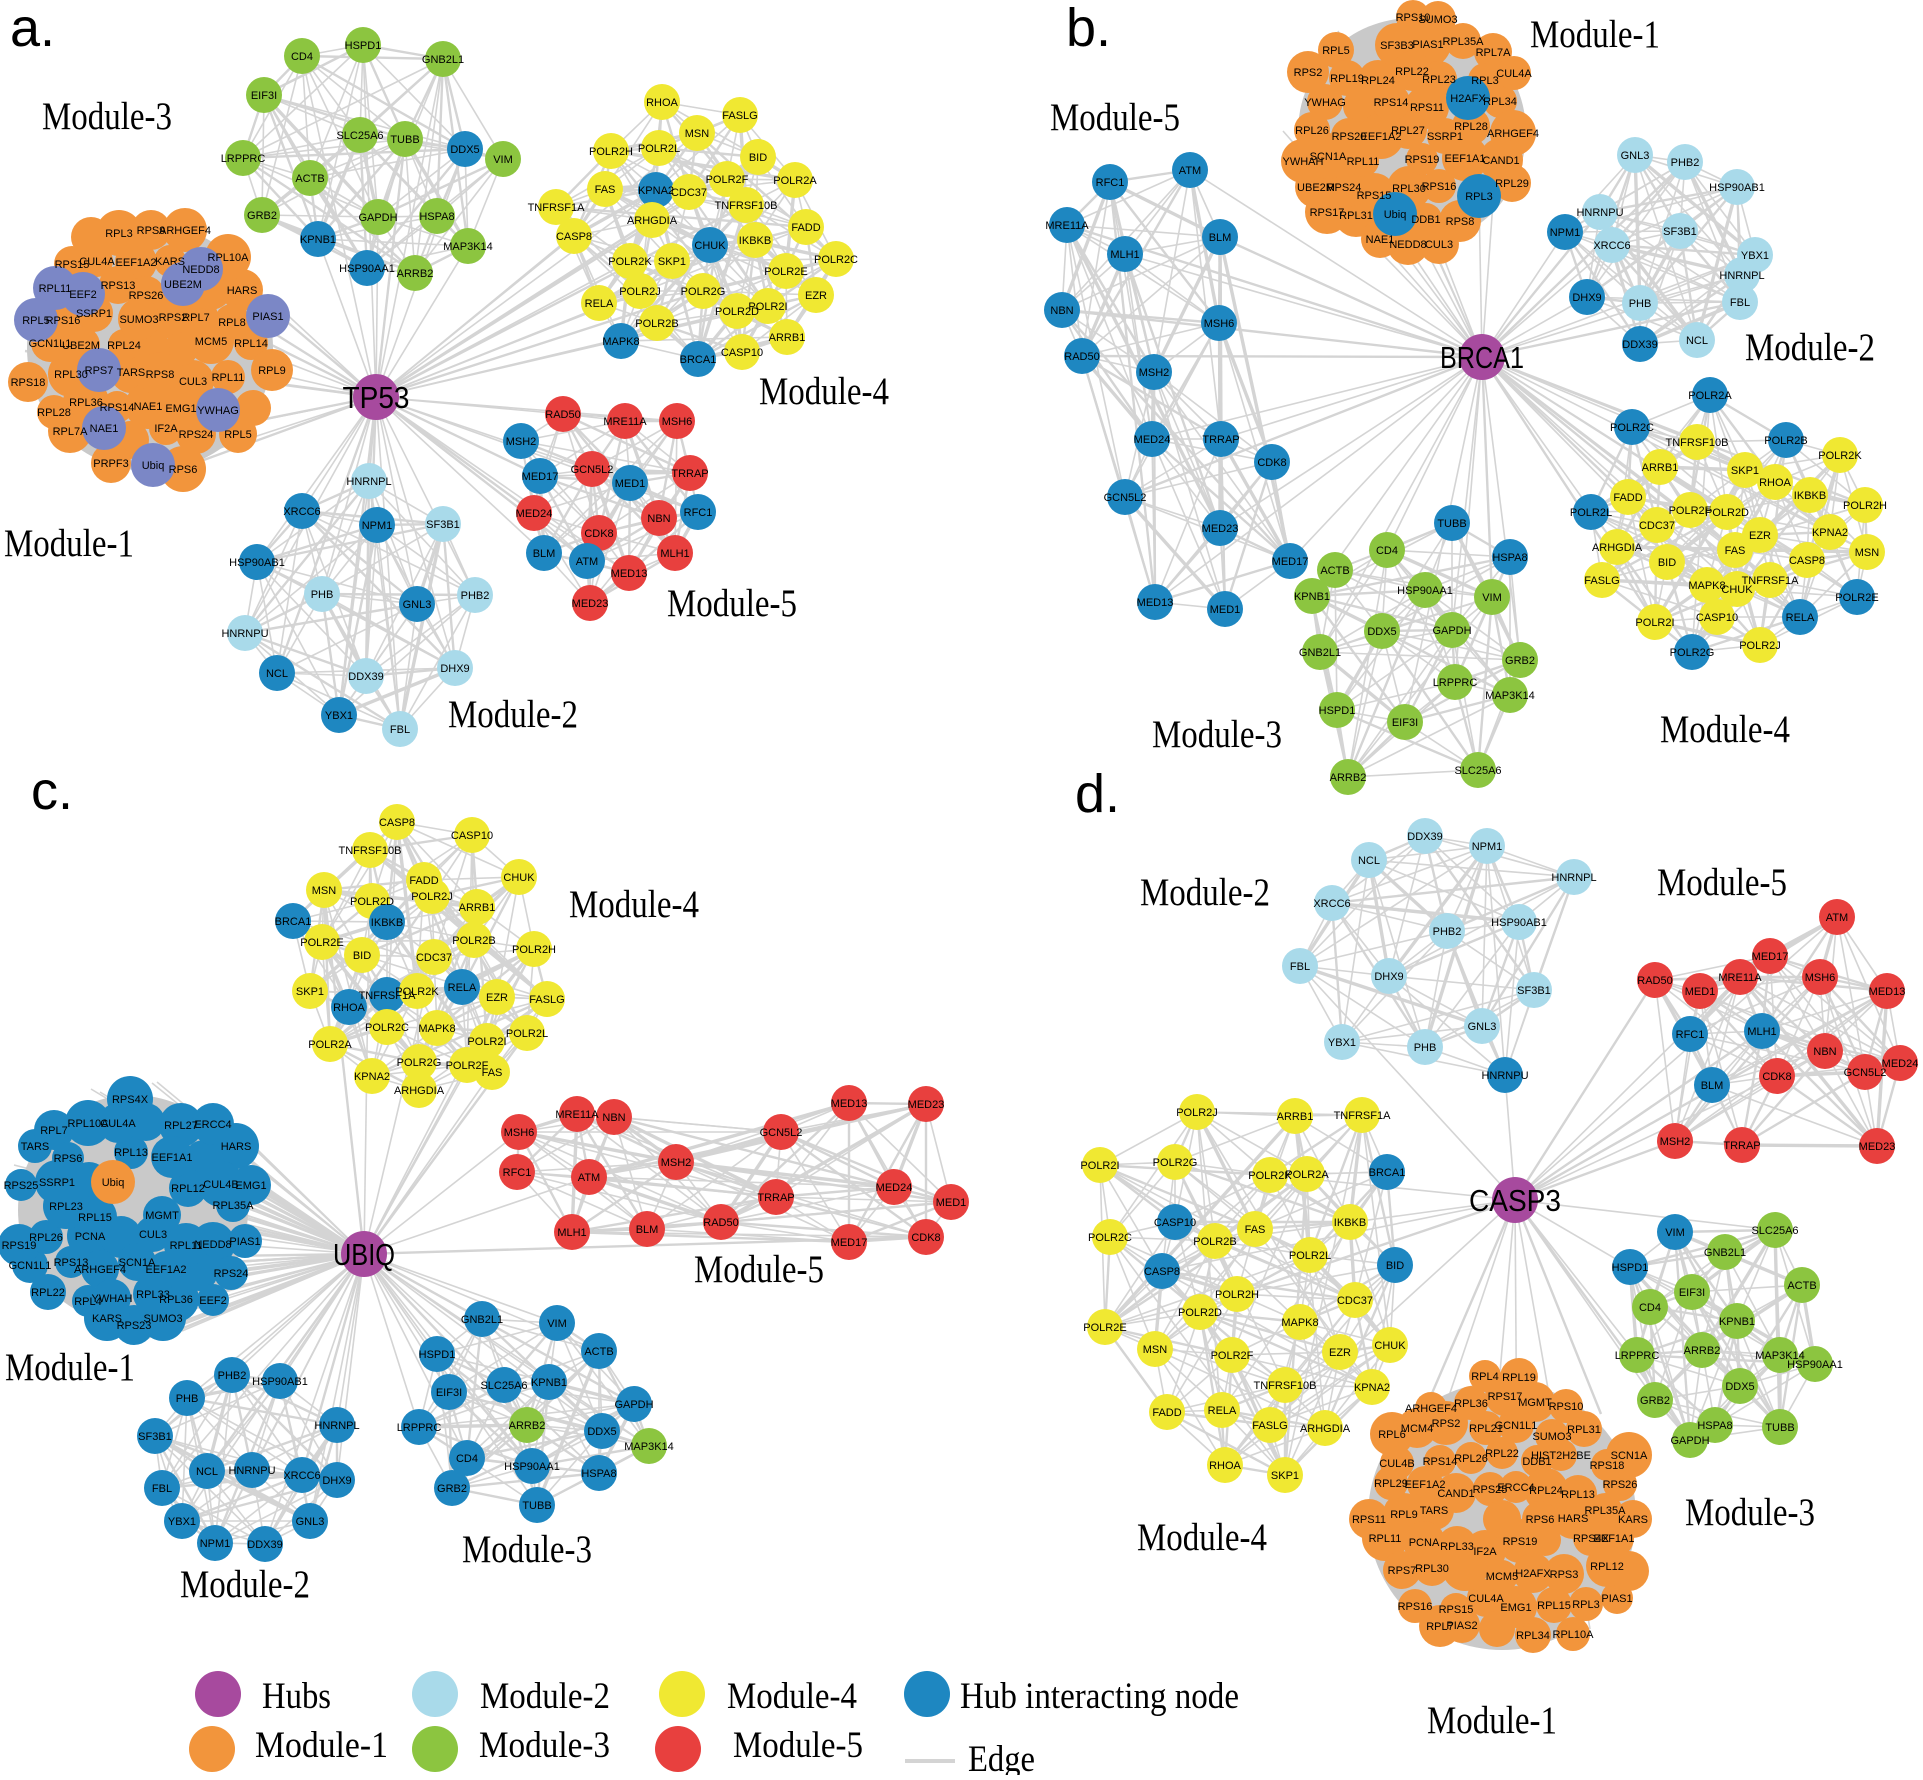  Describe the element at coordinates (200, 270) in the screenshot. I see `svg-text: NEDD8` at that location.